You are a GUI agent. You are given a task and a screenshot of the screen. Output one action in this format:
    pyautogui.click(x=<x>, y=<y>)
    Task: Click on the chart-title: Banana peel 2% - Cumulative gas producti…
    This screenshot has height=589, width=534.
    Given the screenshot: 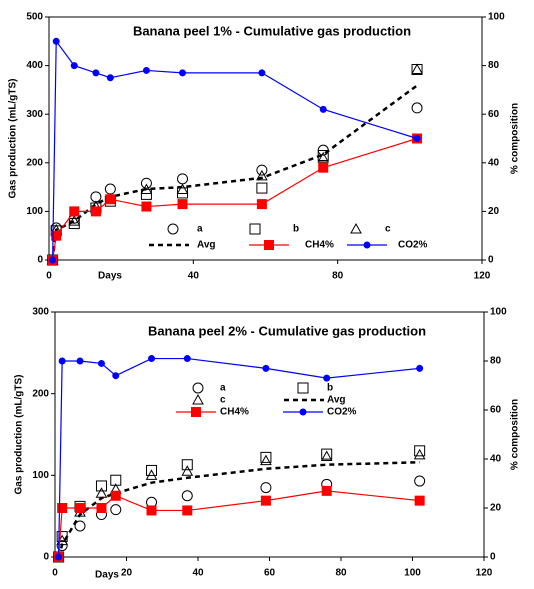 What is the action you would take?
    pyautogui.click(x=287, y=330)
    